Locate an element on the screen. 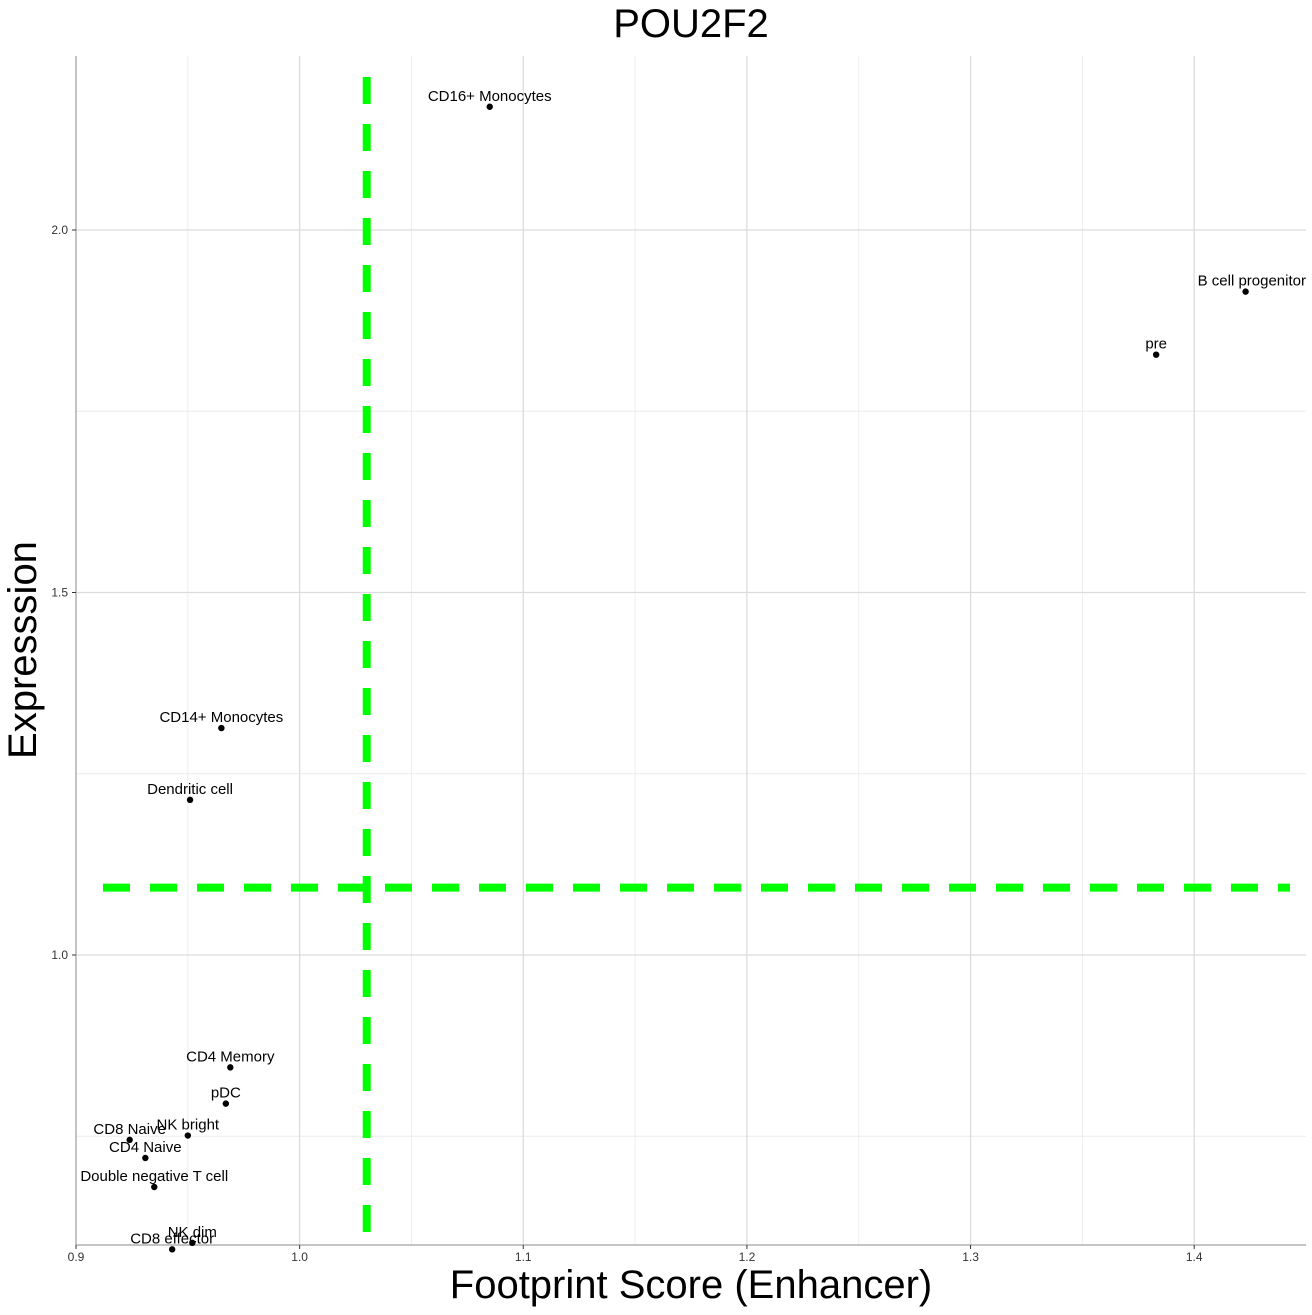 The height and width of the screenshot is (1315, 1312). data-point-label: CD4 Memory is located at coordinates (230, 1056).